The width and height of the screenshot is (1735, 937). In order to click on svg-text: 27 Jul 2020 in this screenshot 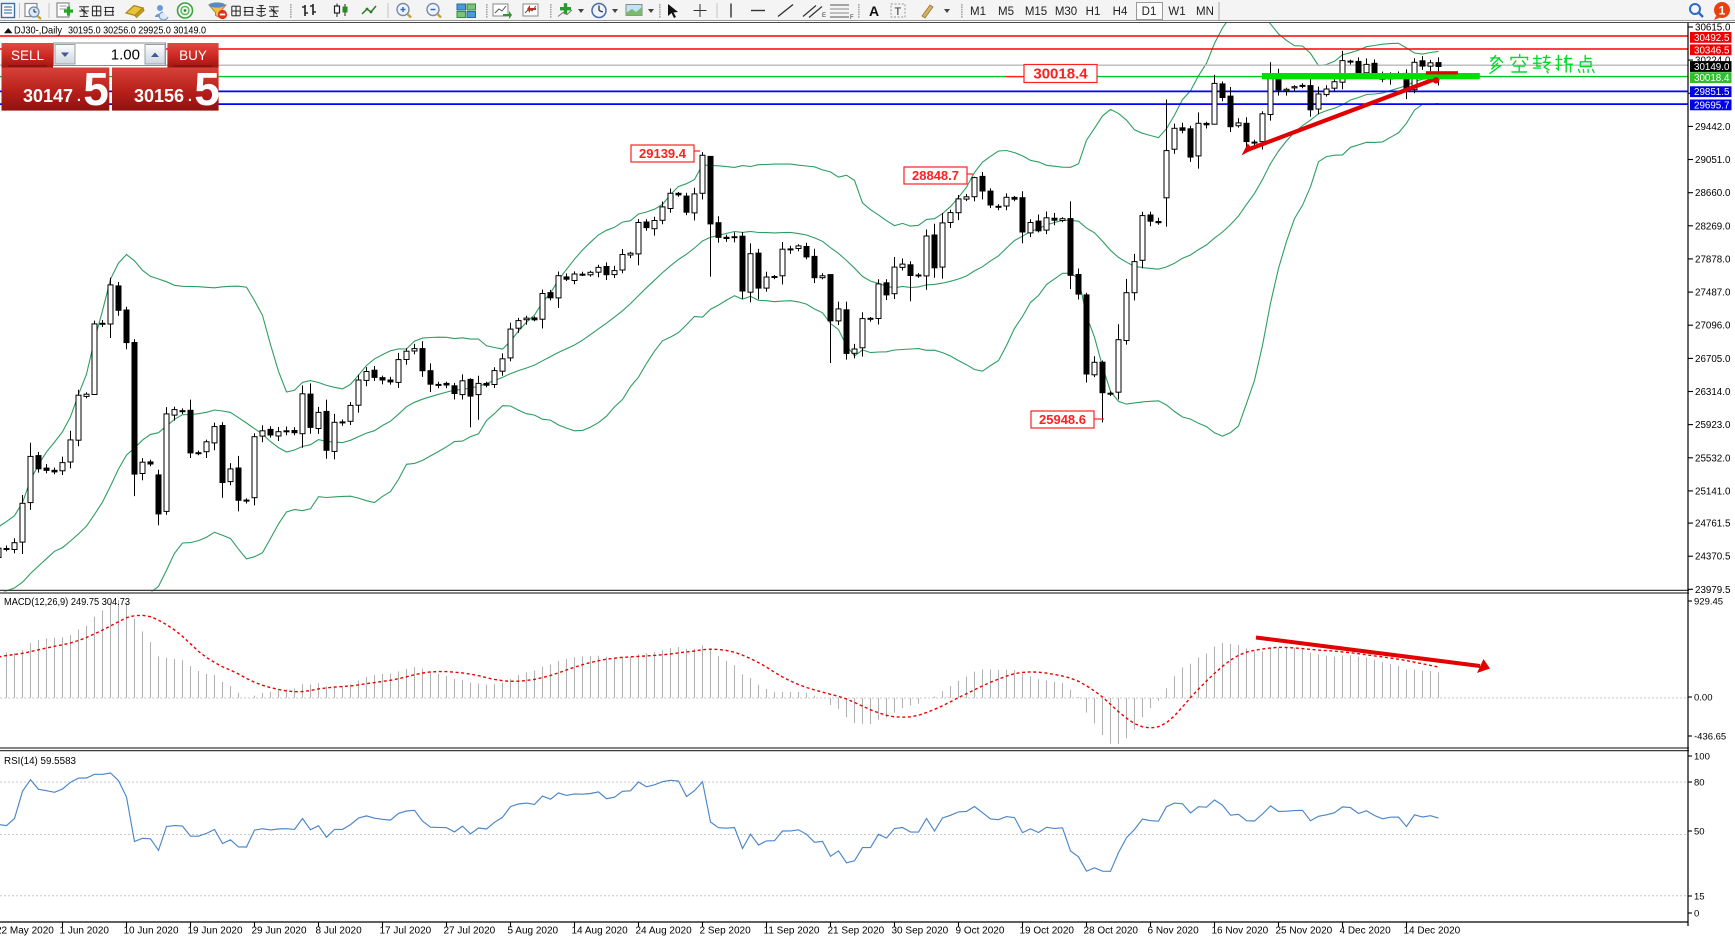, I will do `click(470, 930)`.